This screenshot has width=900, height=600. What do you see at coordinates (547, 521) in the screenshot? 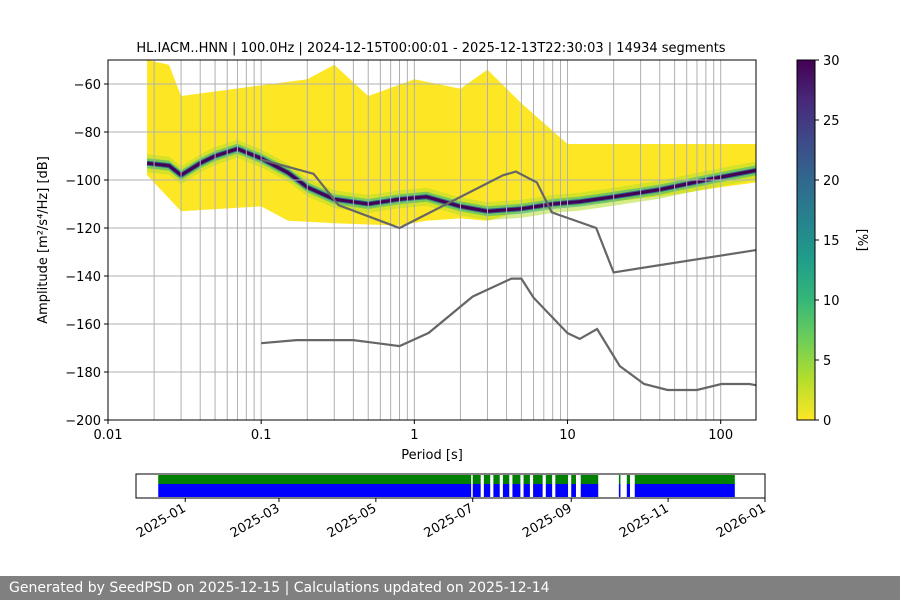
I see `timeline-tick-label: 2025-09` at bounding box center [547, 521].